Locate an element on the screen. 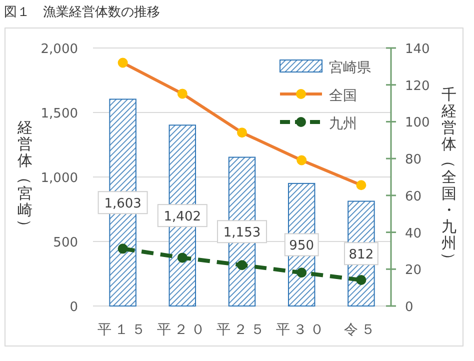 Image resolution: width=474 pixels, height=361 pixels. text: 千経営体（全国・九州） is located at coordinates (449, 176).